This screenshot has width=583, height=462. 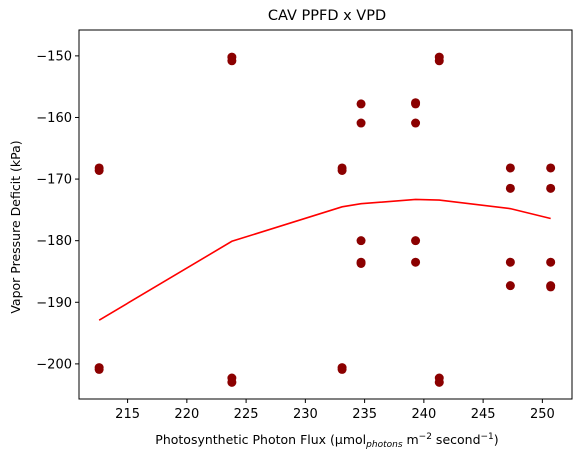 What do you see at coordinates (57, 210) in the screenshot?
I see `y-axis: −150 −160 −170 −180 −190 −200` at bounding box center [57, 210].